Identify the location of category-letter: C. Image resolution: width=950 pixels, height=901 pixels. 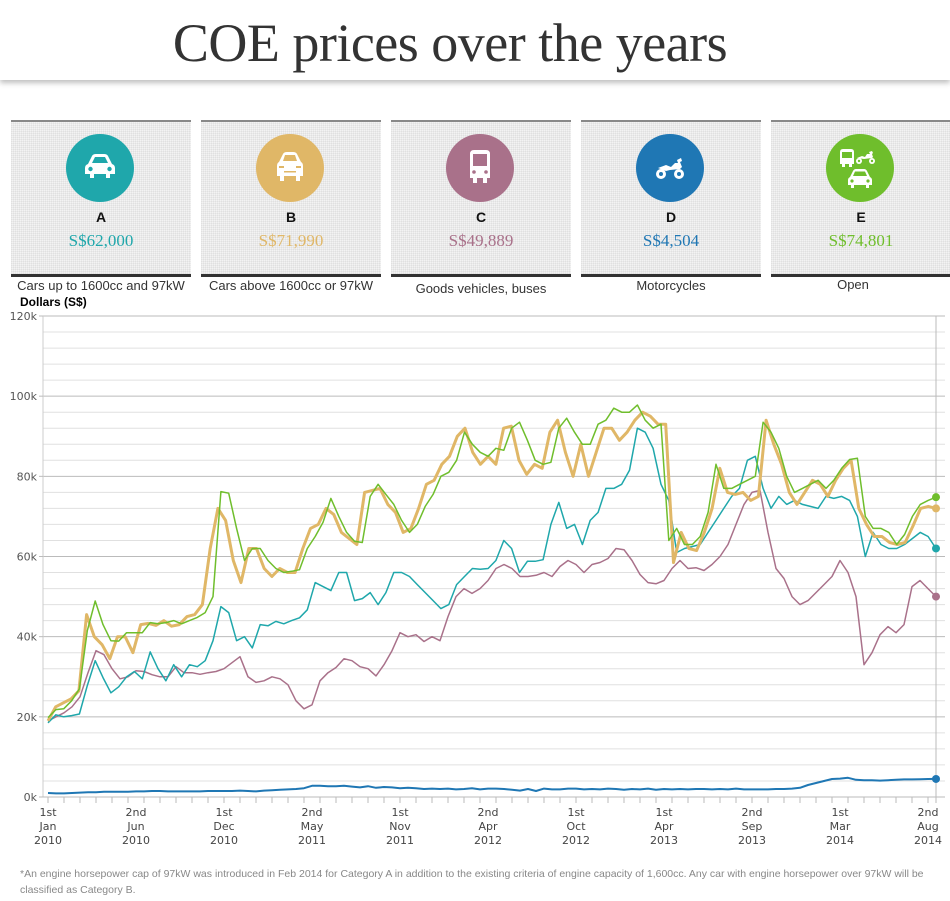
(481, 217).